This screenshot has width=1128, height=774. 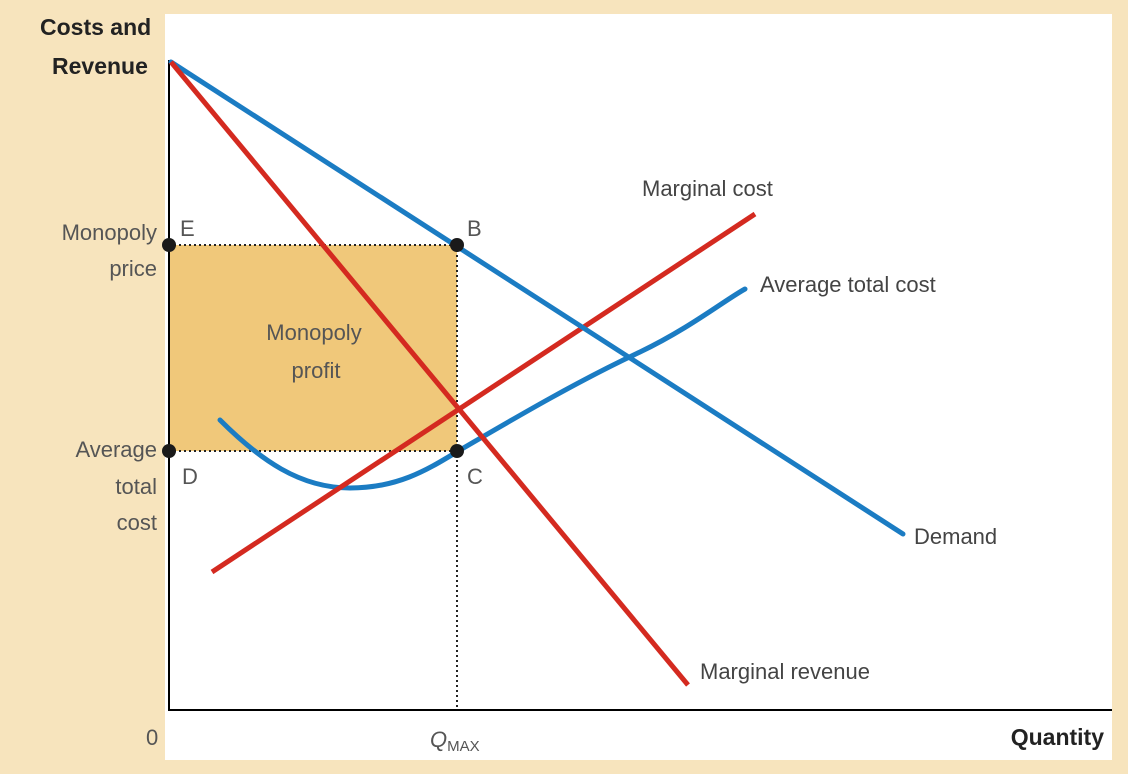 What do you see at coordinates (169, 451) in the screenshot?
I see `point-d` at bounding box center [169, 451].